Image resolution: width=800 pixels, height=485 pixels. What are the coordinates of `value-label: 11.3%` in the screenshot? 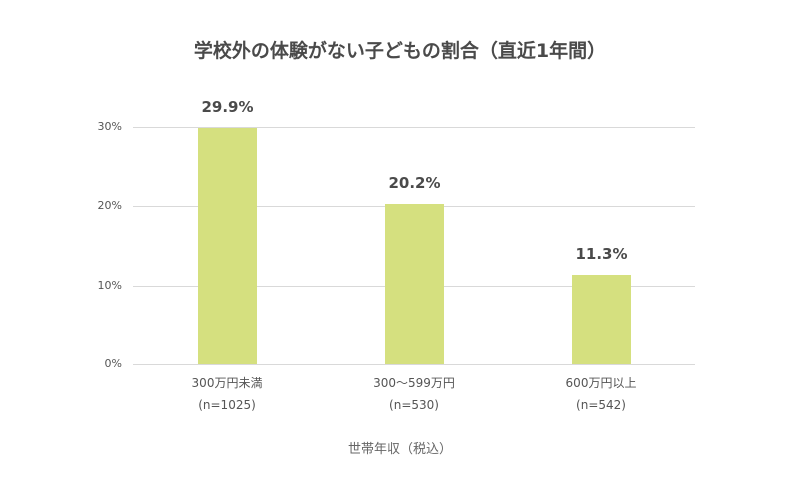 It's located at (601, 253).